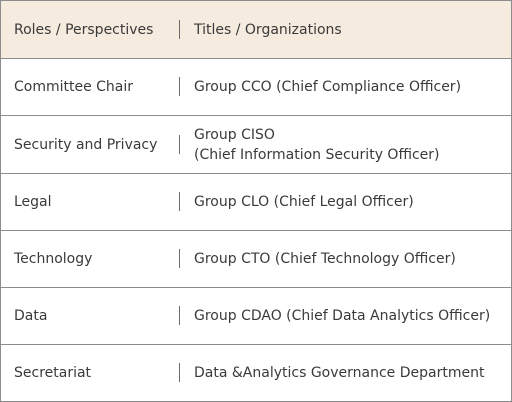  Describe the element at coordinates (33, 202) in the screenshot. I see `role-cell: Legal` at that location.